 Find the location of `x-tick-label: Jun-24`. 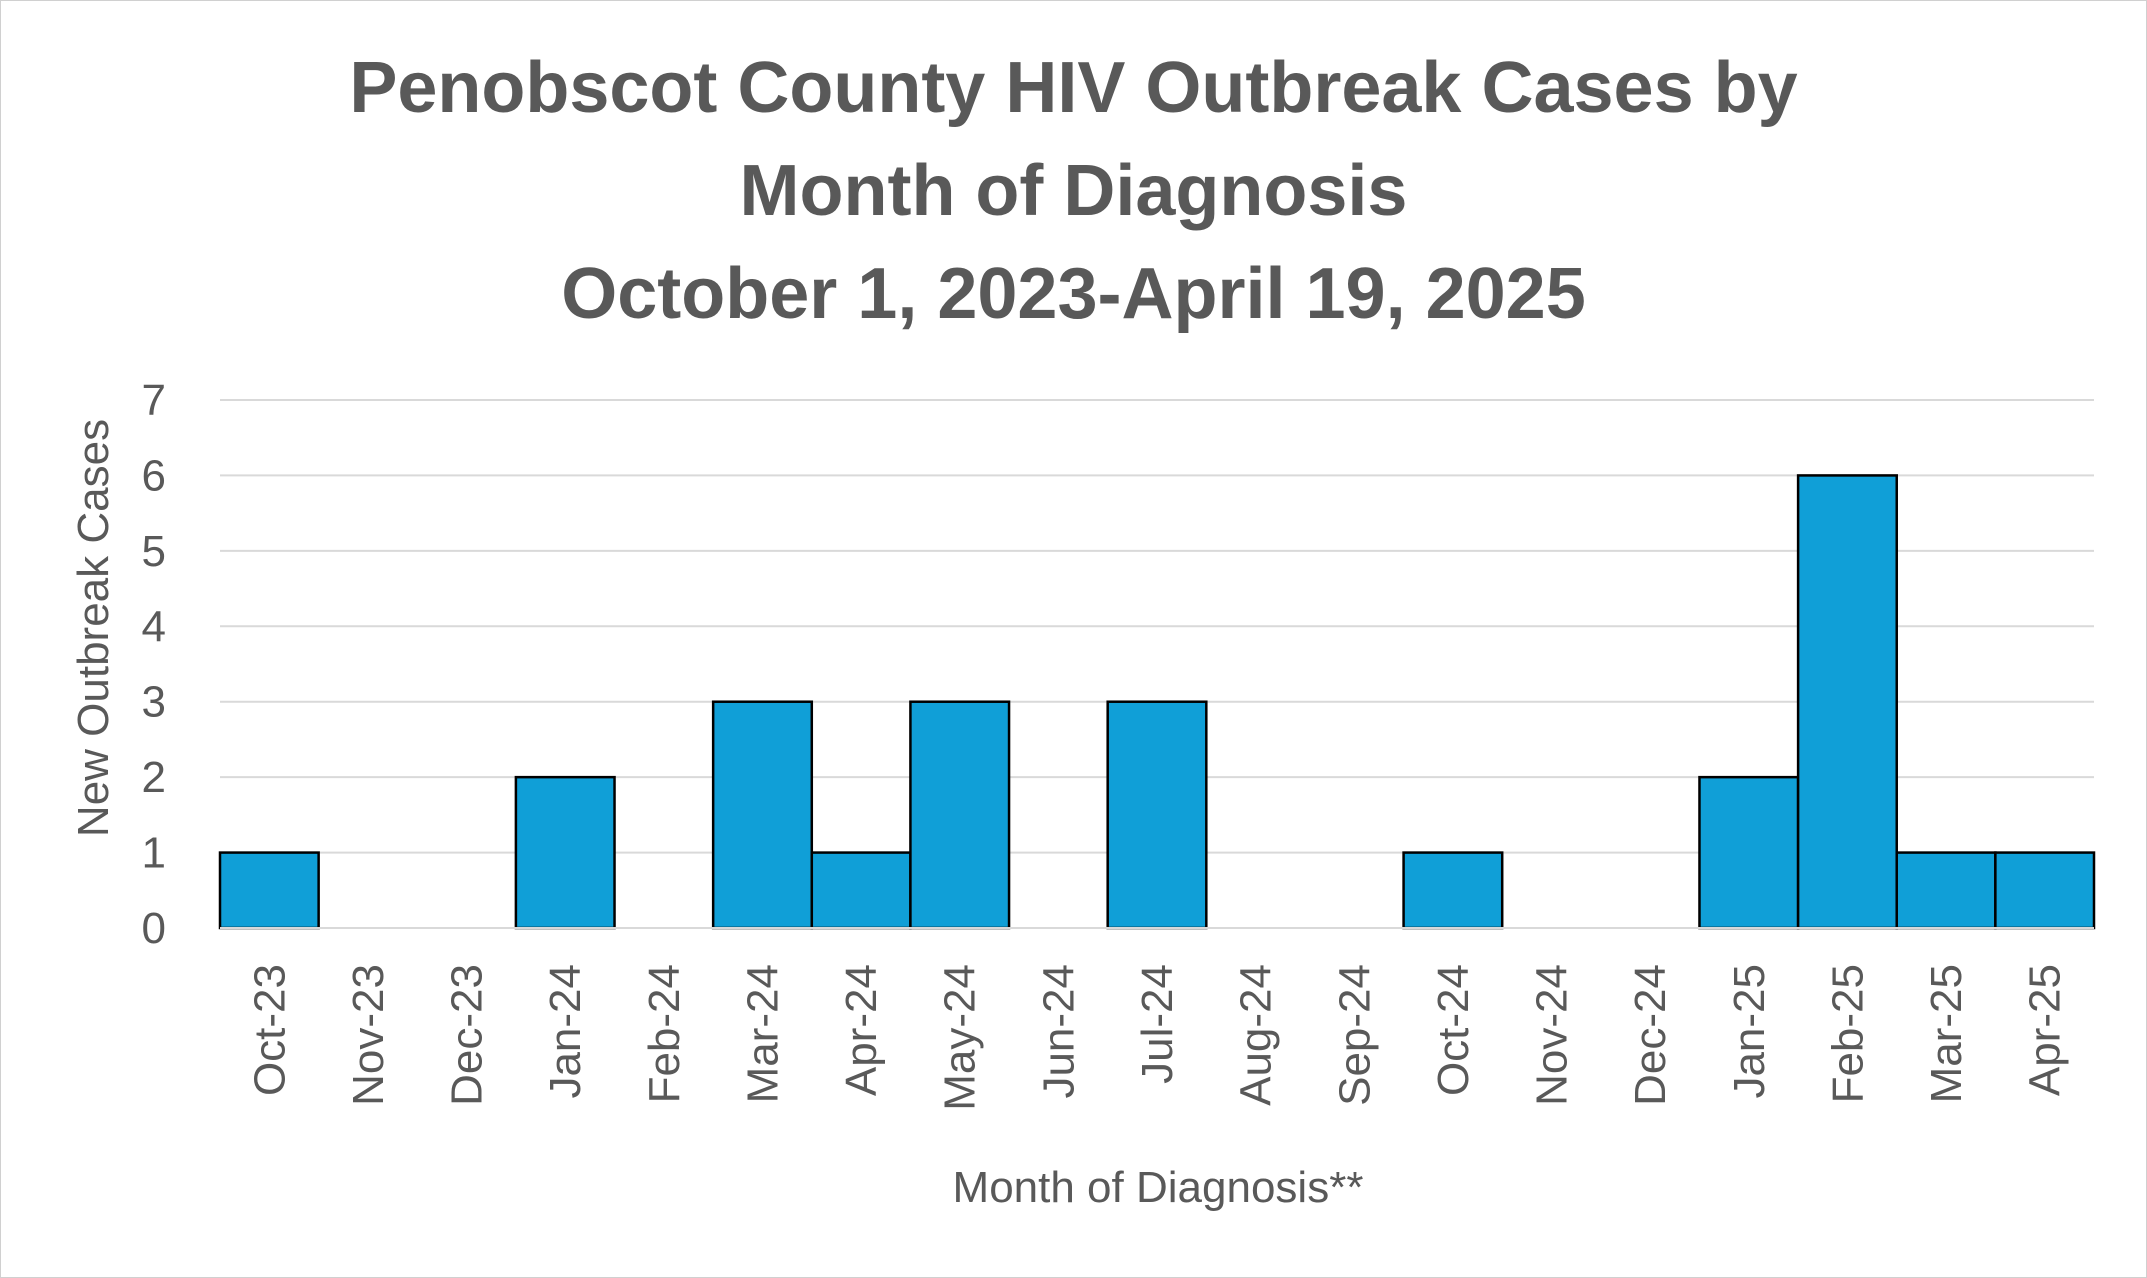

x-tick-label: Jun-24 is located at coordinates (1058, 1031).